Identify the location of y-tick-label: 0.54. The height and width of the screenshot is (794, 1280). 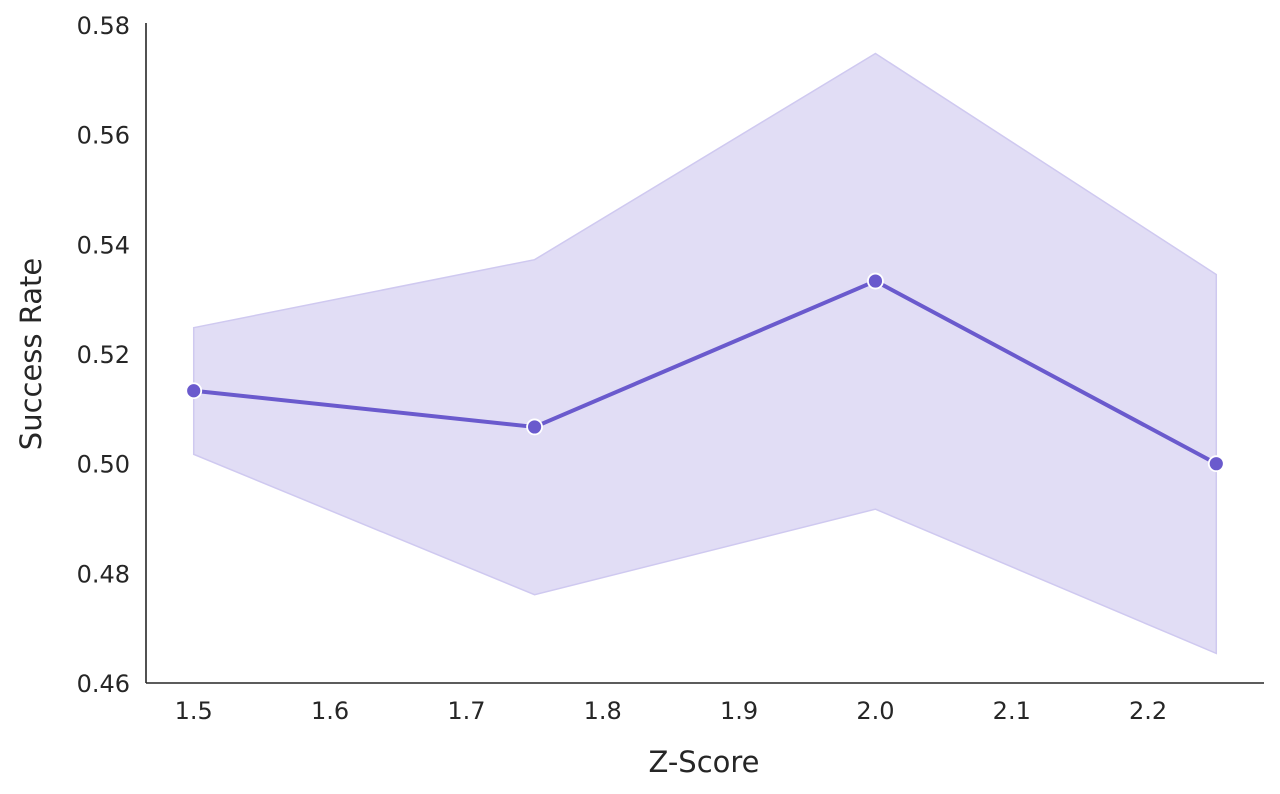
(103, 245).